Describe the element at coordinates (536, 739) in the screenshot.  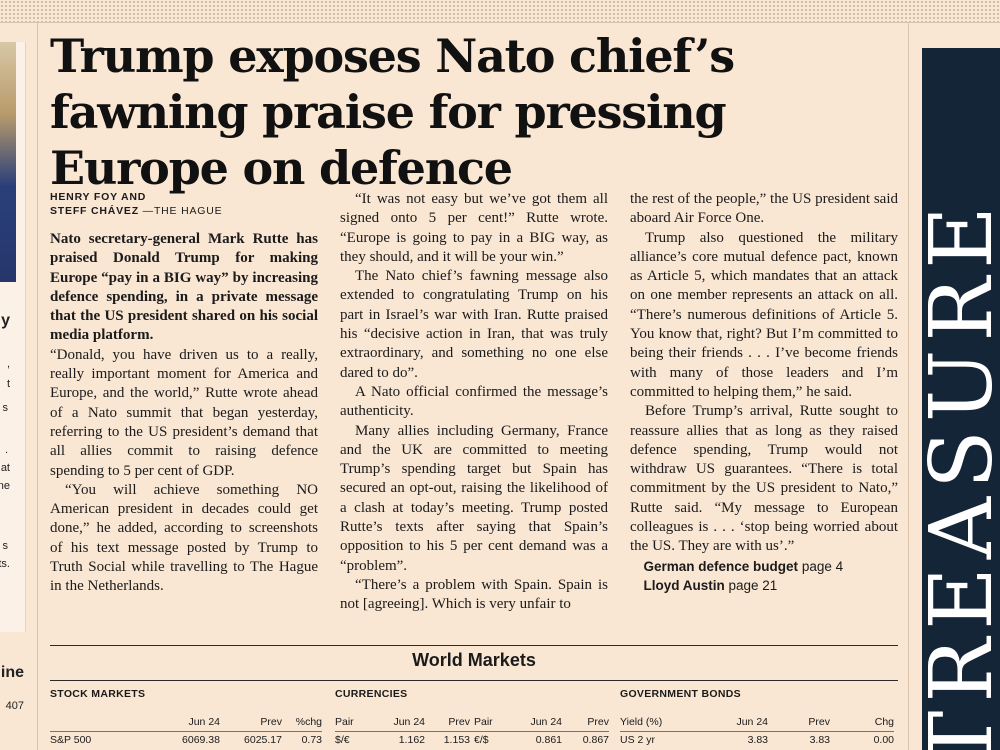
I see `table-cell: 0.861` at that location.